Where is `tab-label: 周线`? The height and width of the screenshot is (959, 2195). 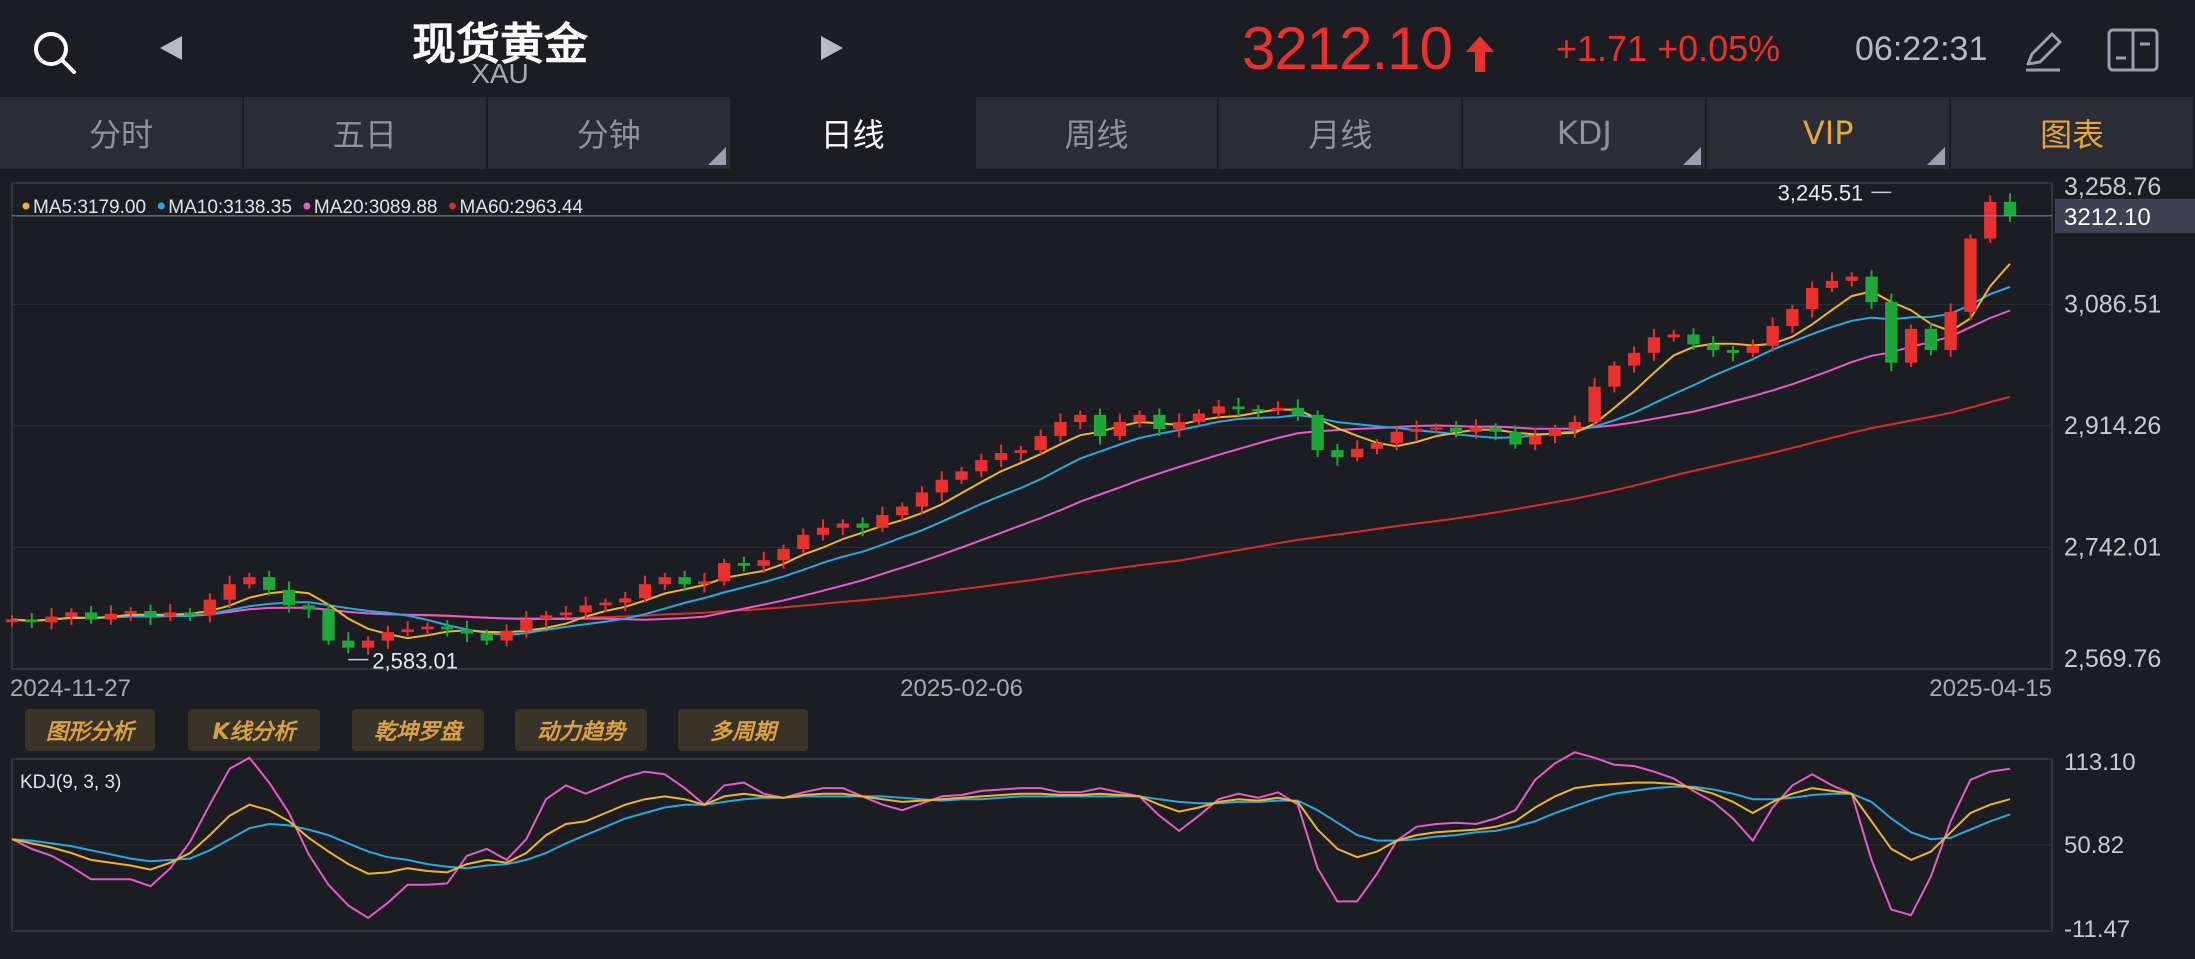
tab-label: 周线 is located at coordinates (1096, 135).